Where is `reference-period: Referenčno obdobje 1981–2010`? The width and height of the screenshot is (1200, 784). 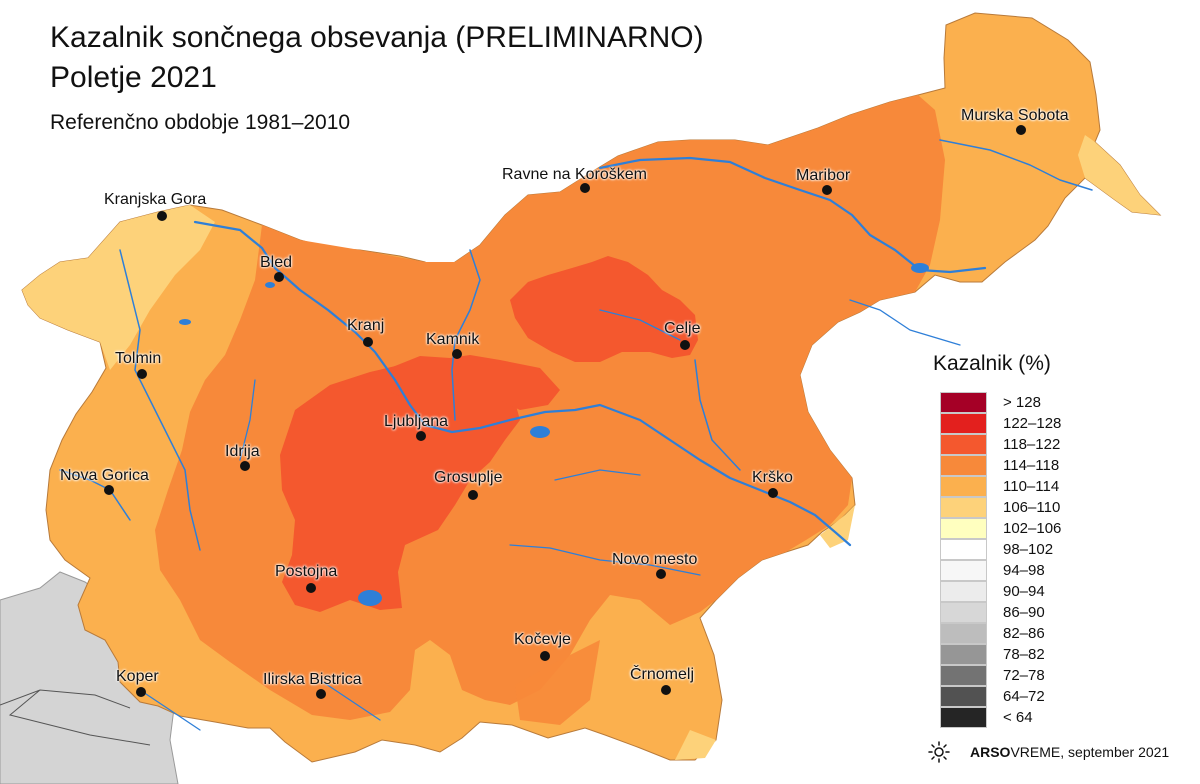
reference-period: Referenčno obdobje 1981–2010 is located at coordinates (200, 122).